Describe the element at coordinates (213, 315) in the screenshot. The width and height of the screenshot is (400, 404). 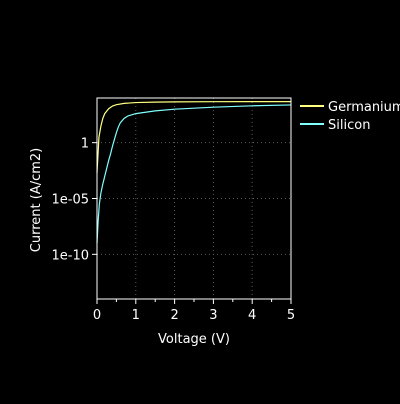
I see `x-tick-label: 3` at that location.